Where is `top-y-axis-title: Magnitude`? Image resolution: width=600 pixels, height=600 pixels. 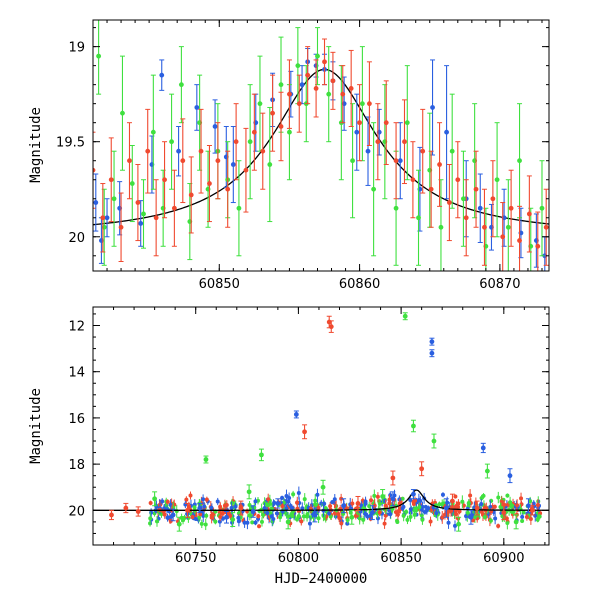
top-y-axis-title: Magnitude is located at coordinates (36, 145).